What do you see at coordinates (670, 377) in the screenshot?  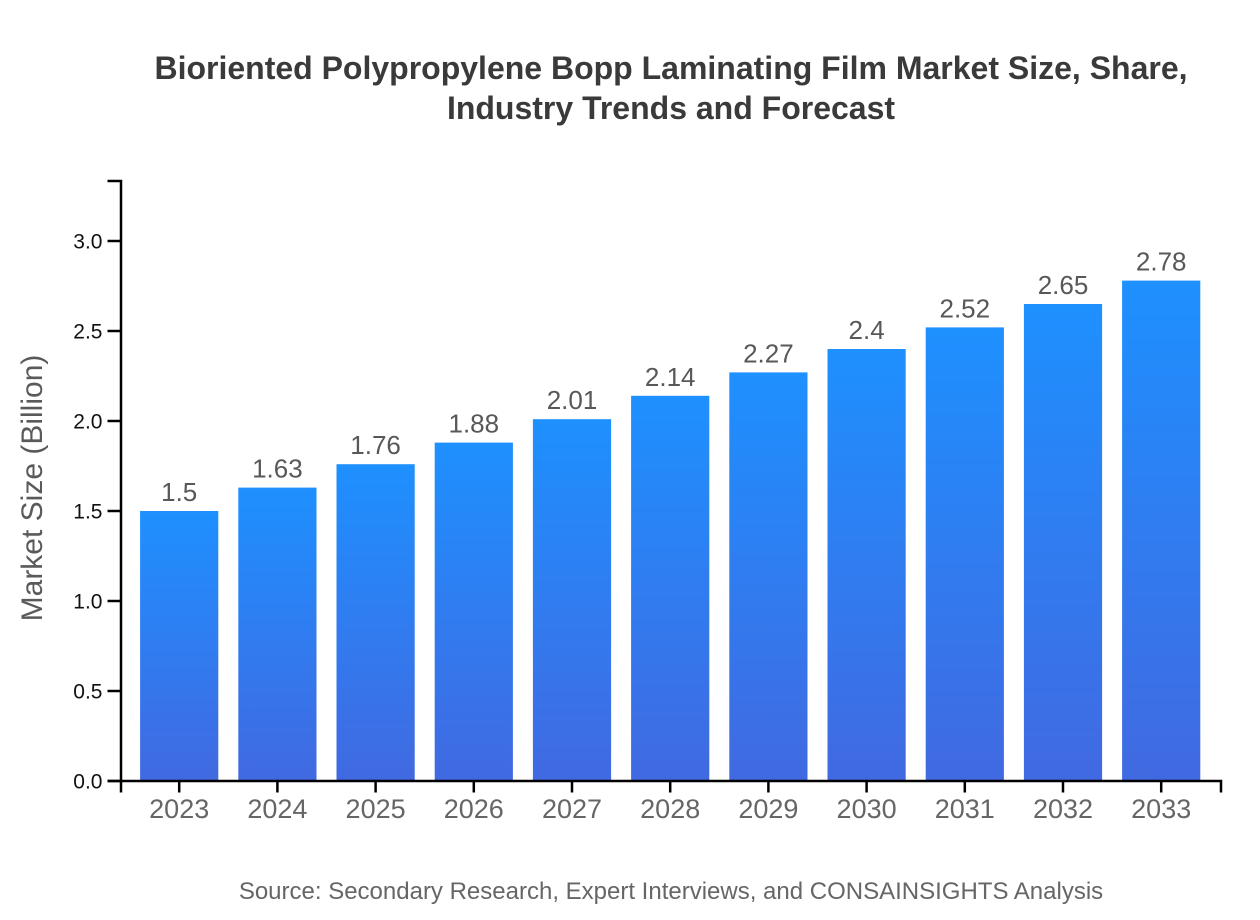 I see `svg-text: 2.14` at bounding box center [670, 377].